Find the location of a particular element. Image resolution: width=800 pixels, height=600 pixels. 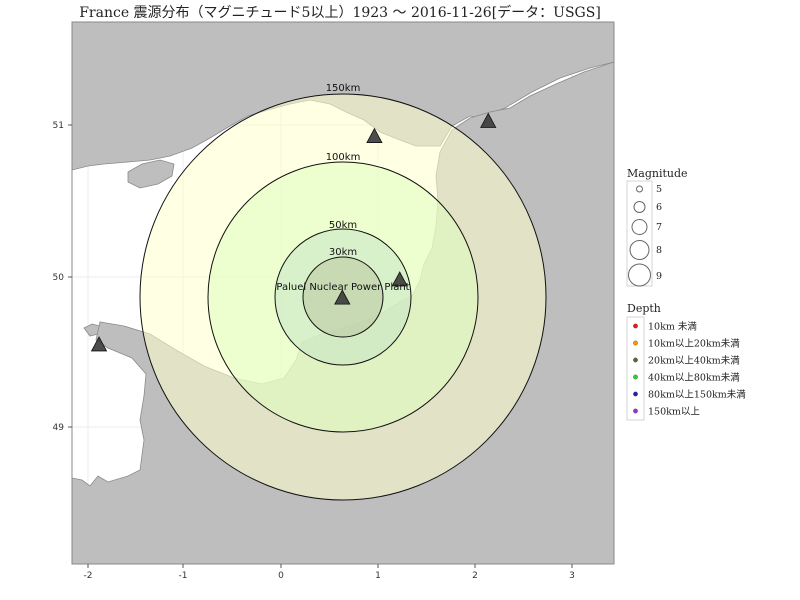

x-tick-label: 3 is located at coordinates (572, 576).